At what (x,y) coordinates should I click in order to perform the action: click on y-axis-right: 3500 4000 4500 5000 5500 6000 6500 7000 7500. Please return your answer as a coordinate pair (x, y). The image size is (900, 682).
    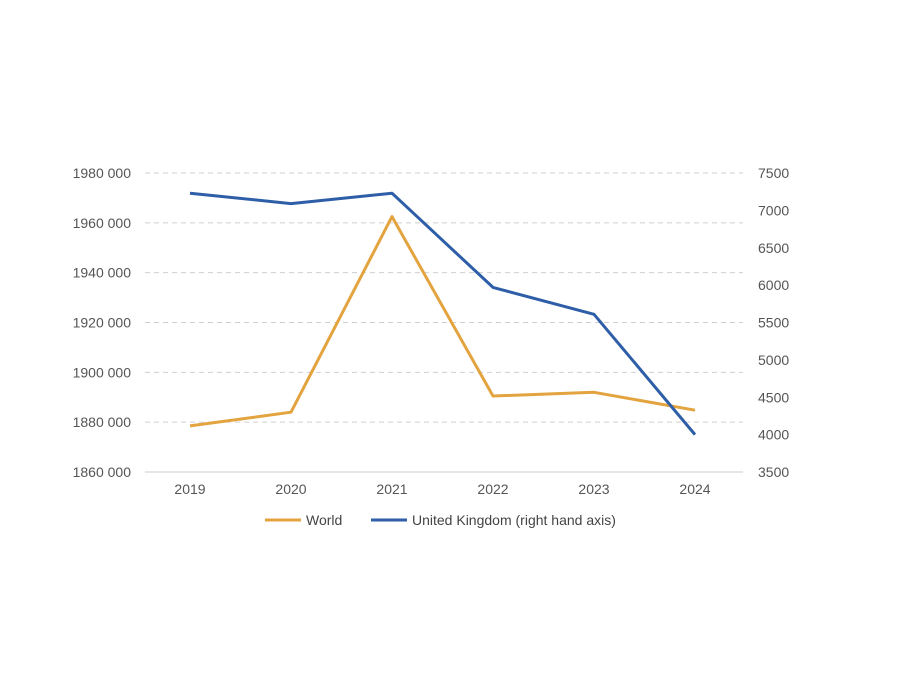
    Looking at the image, I should click on (773, 322).